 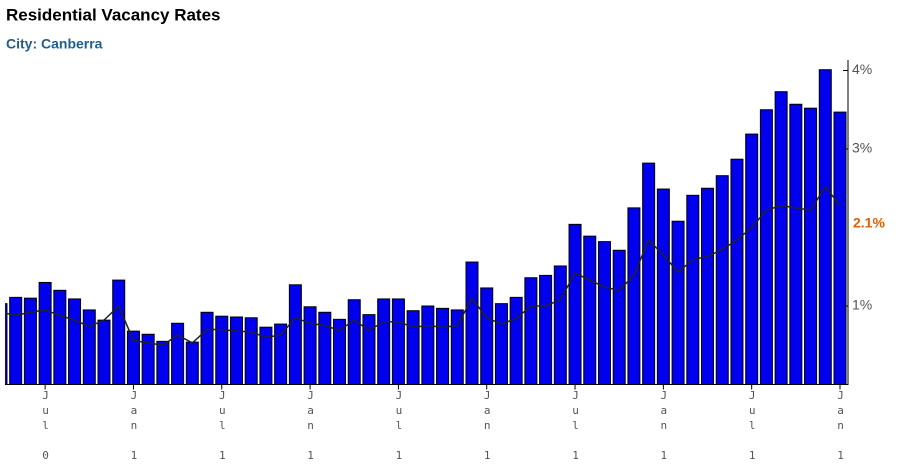 What do you see at coordinates (487, 427) in the screenshot?
I see `x-tick-label: Jan 12` at bounding box center [487, 427].